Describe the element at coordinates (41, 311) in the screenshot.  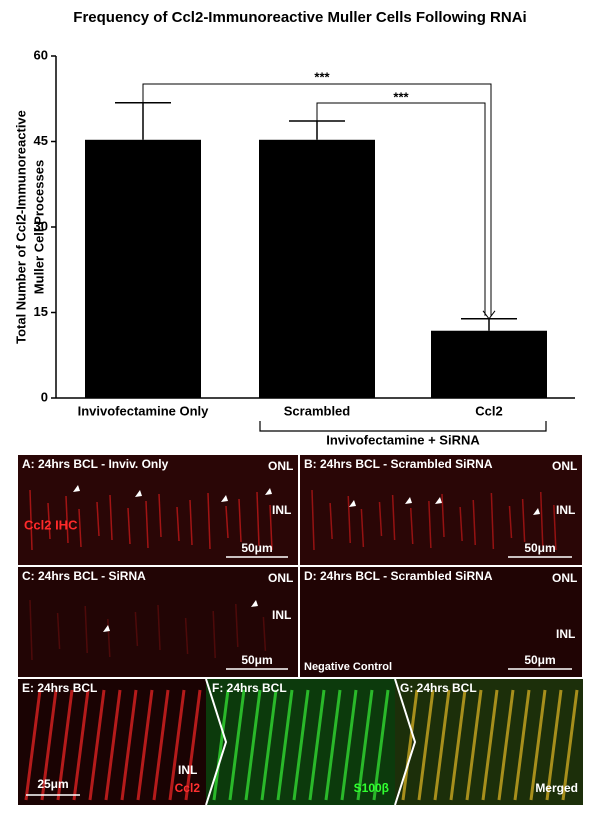
I see `y-tick-label: 15` at that location.